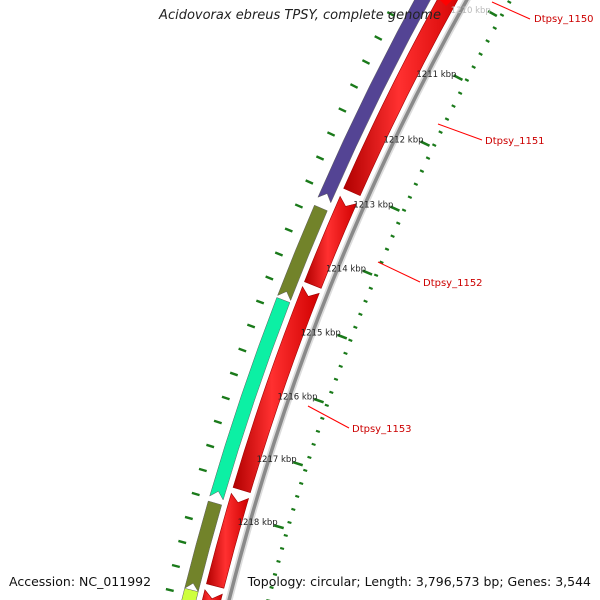 This screenshot has width=600, height=600. Describe the element at coordinates (453, 283) in the screenshot. I see `gene-label: Dtpsy_1152` at that location.